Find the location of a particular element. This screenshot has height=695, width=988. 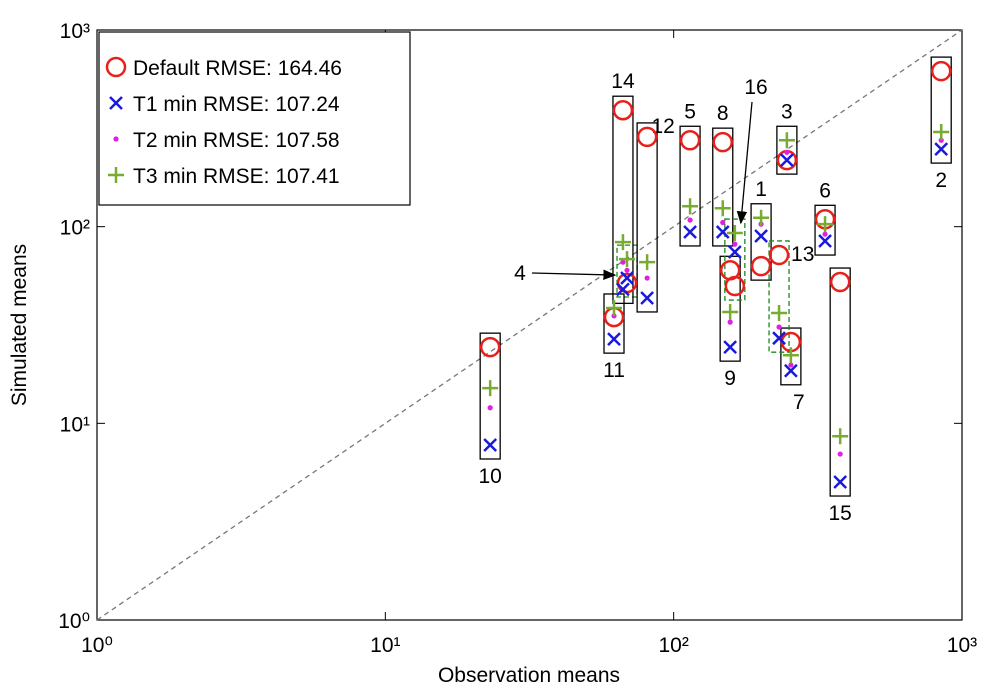

x-axis-label: Observation means is located at coordinates (529, 675).